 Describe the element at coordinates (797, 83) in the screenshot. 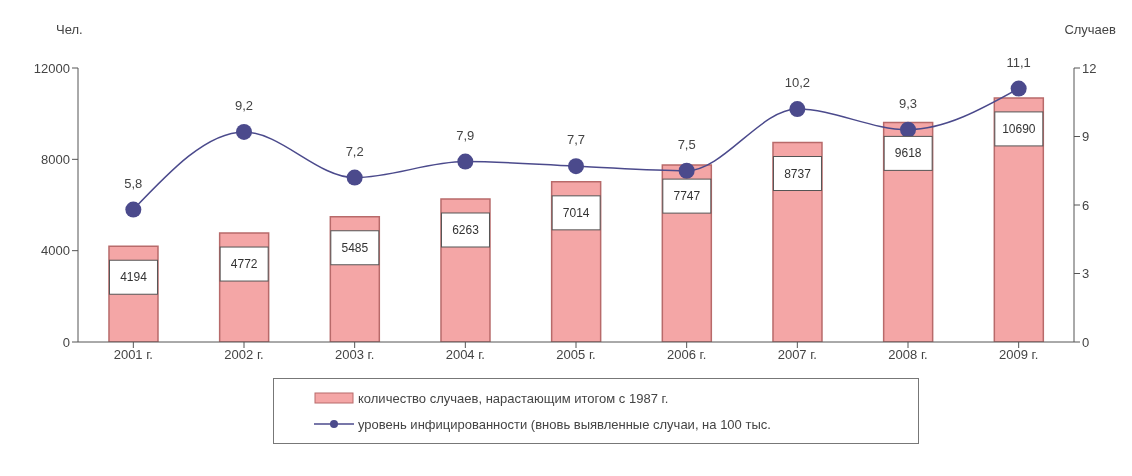

I see `data-label: 10,2` at that location.